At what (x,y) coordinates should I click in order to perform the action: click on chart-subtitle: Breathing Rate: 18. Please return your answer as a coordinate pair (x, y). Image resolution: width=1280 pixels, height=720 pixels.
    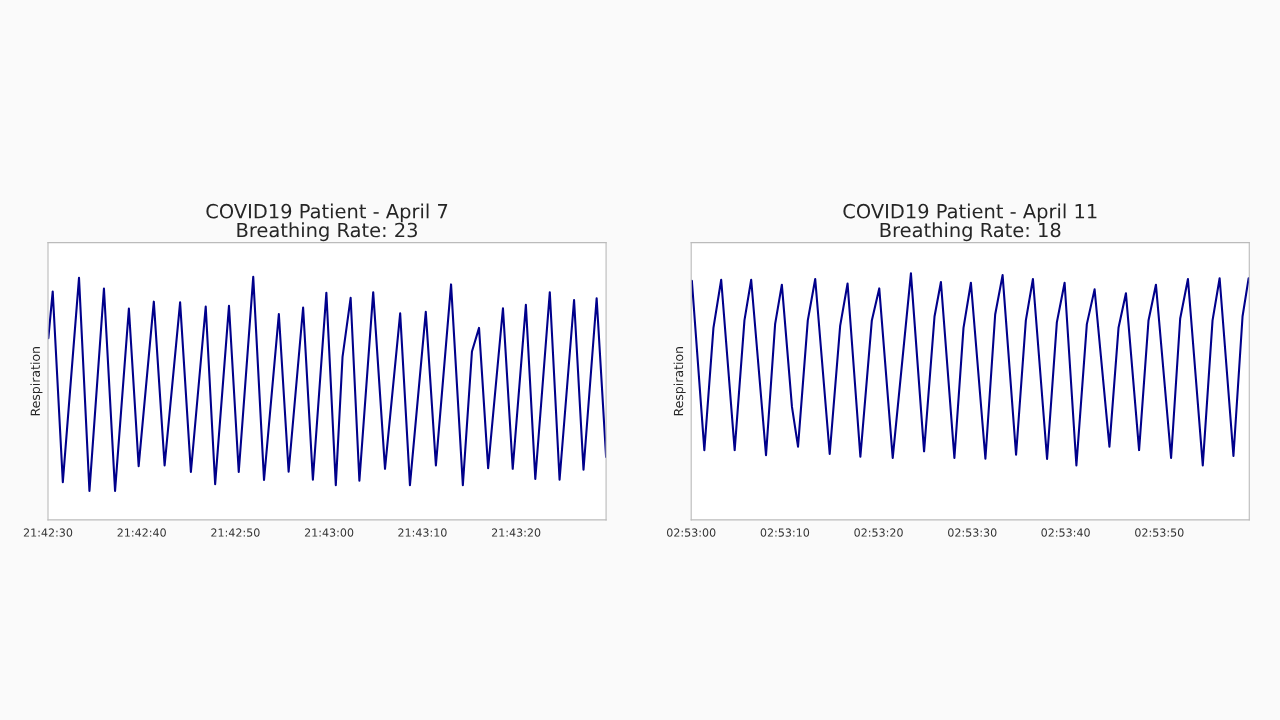
    Looking at the image, I should click on (970, 232).